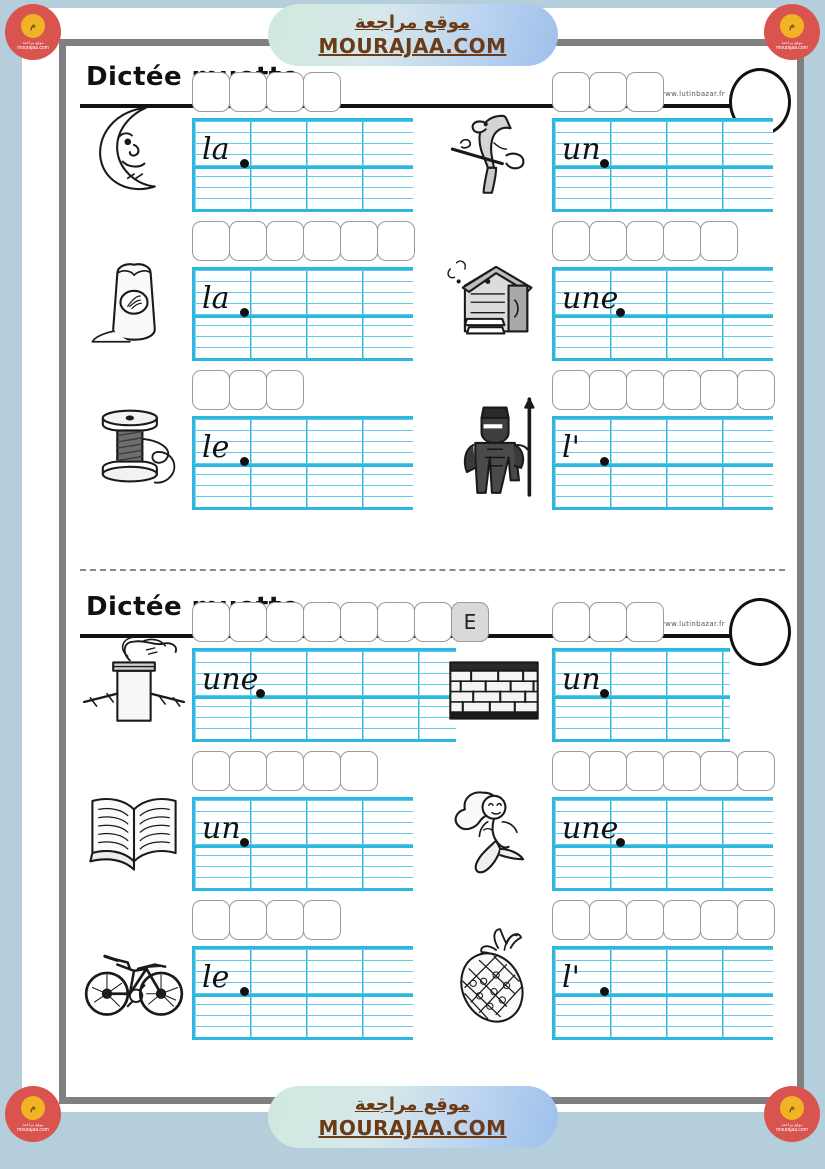 This screenshot has width=825, height=1169. Describe the element at coordinates (412, 1128) in the screenshot. I see `watermark-site: MOURAJAA.COM` at that location.